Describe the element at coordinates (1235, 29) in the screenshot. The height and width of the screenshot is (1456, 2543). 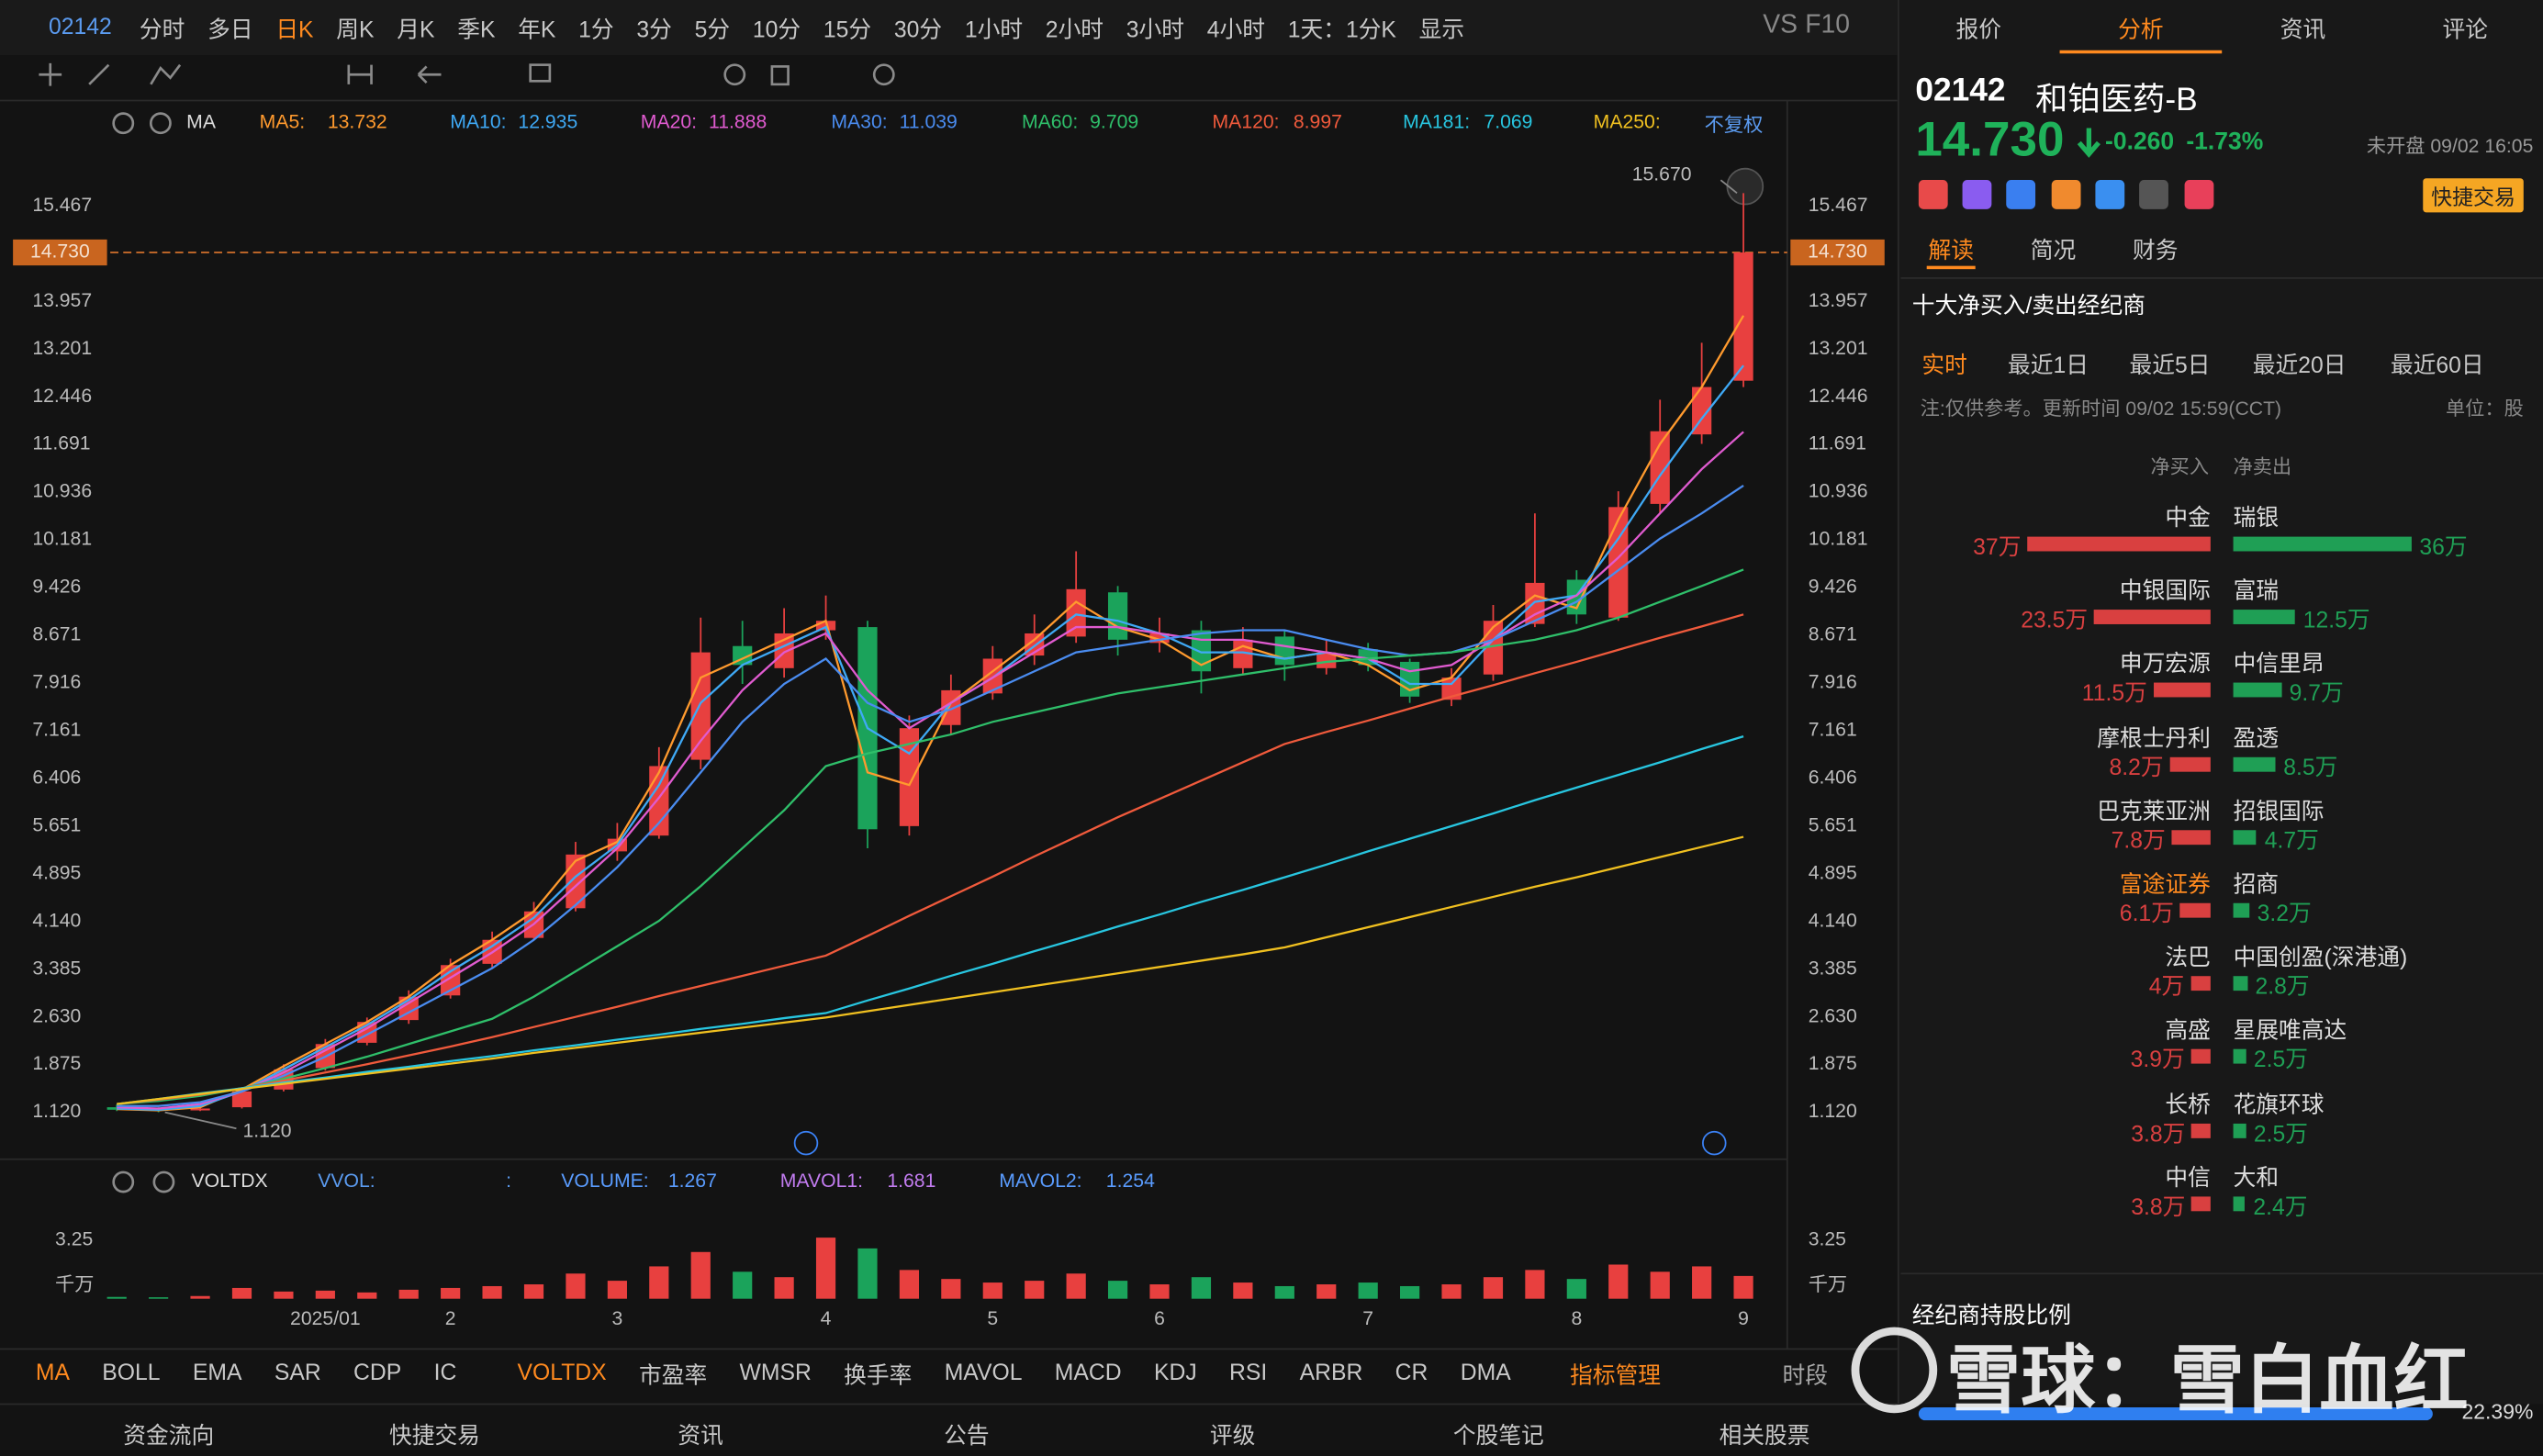
I see `period-tab: 4小时` at that location.